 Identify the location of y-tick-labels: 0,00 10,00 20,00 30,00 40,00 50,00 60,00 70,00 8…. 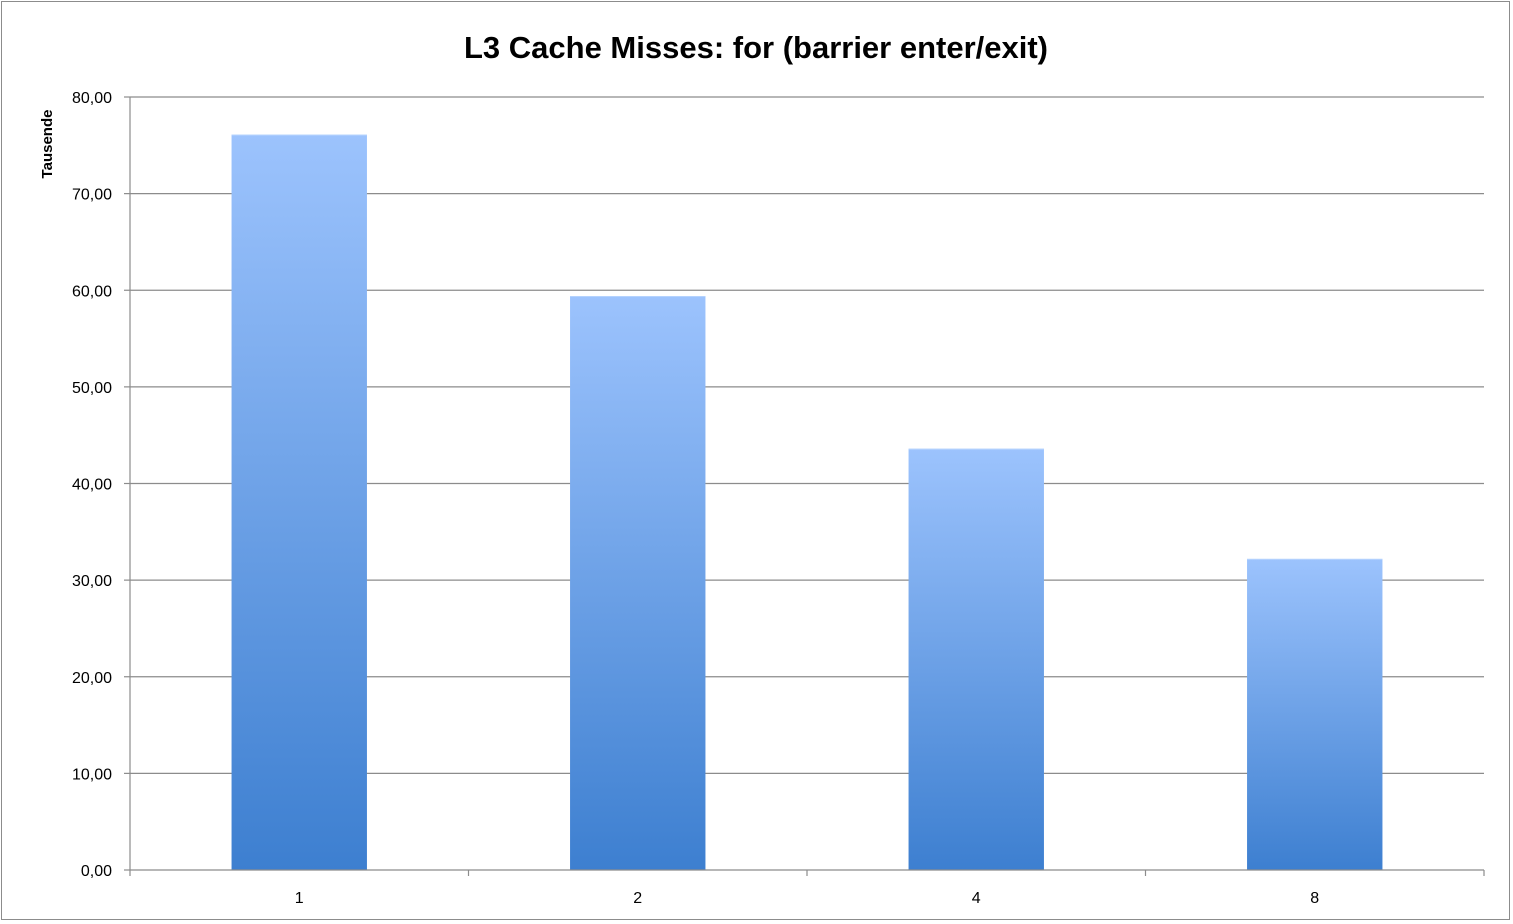
(92, 485).